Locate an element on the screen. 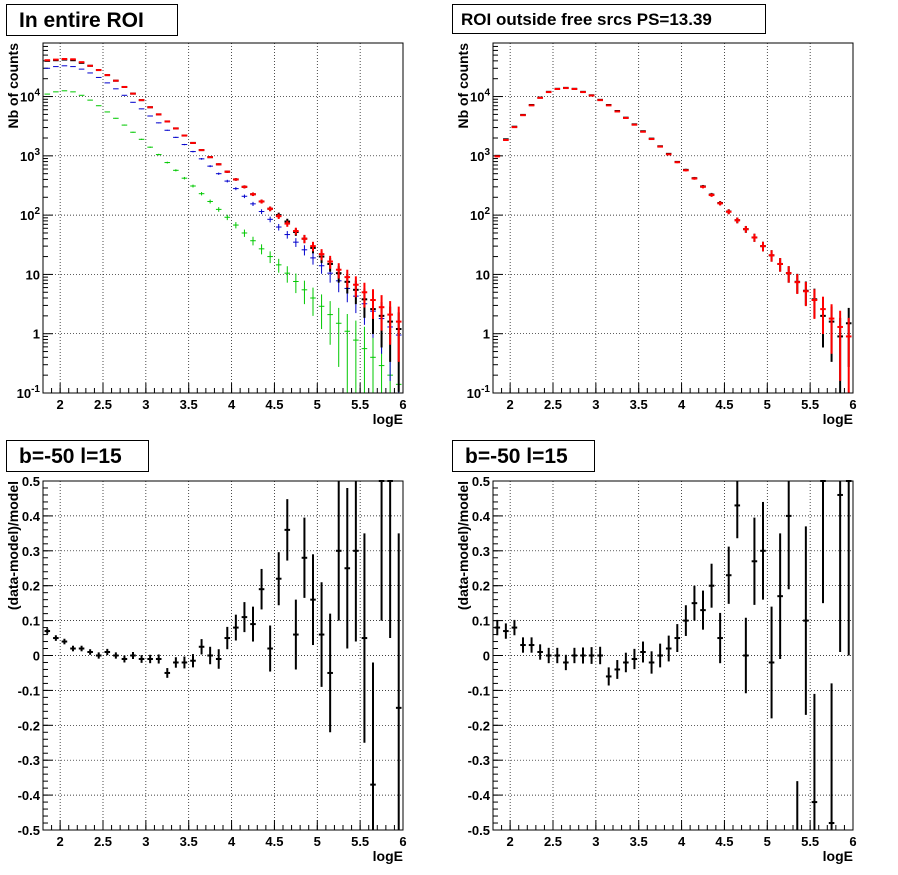  x-tick-label: 3.5 is located at coordinates (189, 404).